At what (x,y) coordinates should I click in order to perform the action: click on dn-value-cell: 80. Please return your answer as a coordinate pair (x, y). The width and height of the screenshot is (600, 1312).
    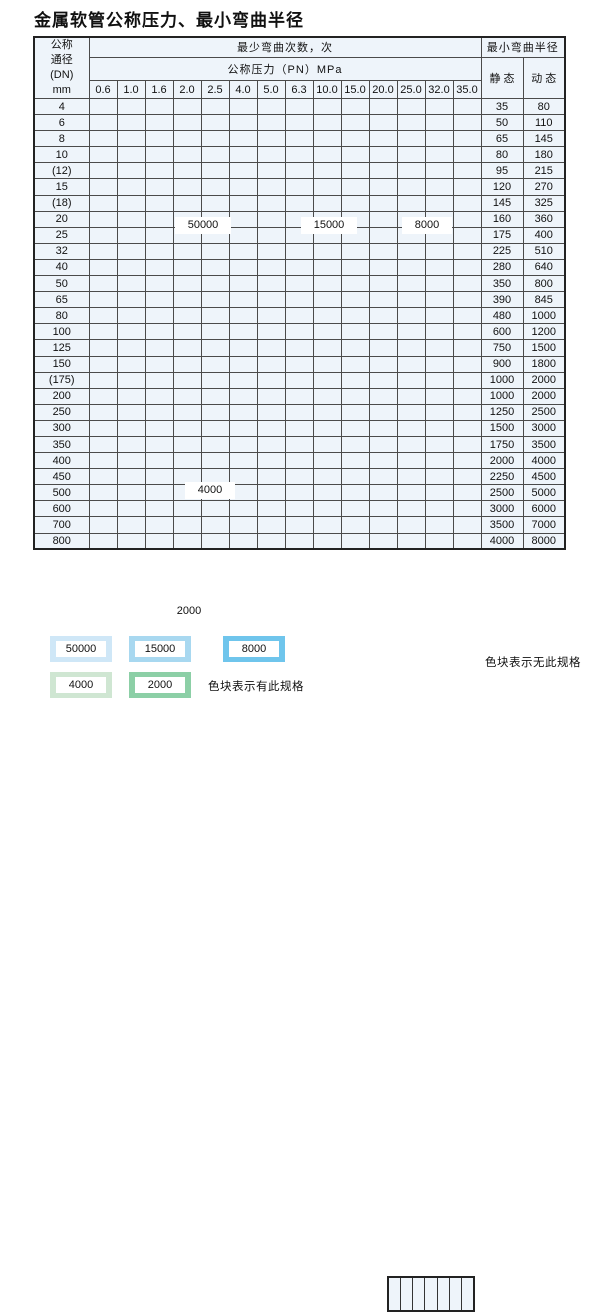
    Looking at the image, I should click on (61, 316).